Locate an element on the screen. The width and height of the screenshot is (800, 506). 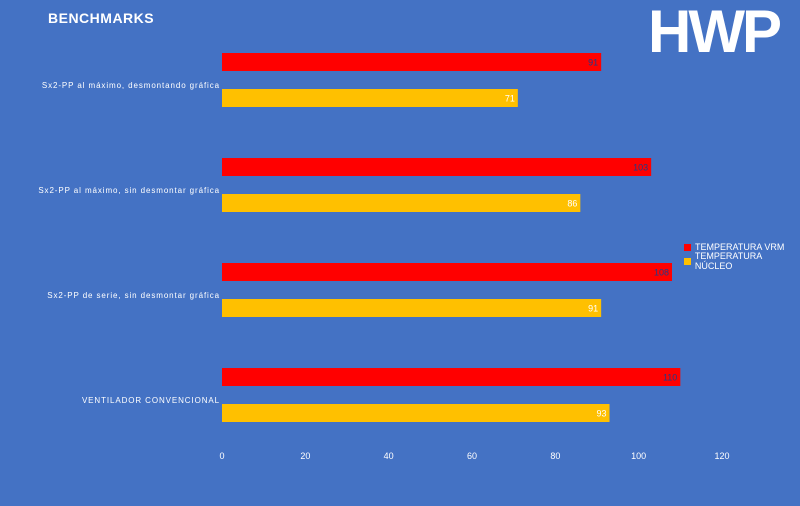
category-label: VENTILADOR CONVENCIONAL is located at coordinates (151, 400).